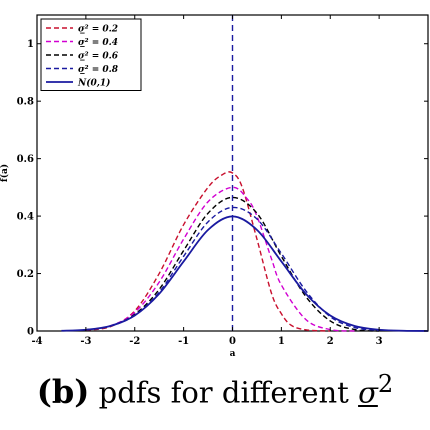  What do you see at coordinates (30, 44) in the screenshot?
I see `y-tick-label: 1` at bounding box center [30, 44].